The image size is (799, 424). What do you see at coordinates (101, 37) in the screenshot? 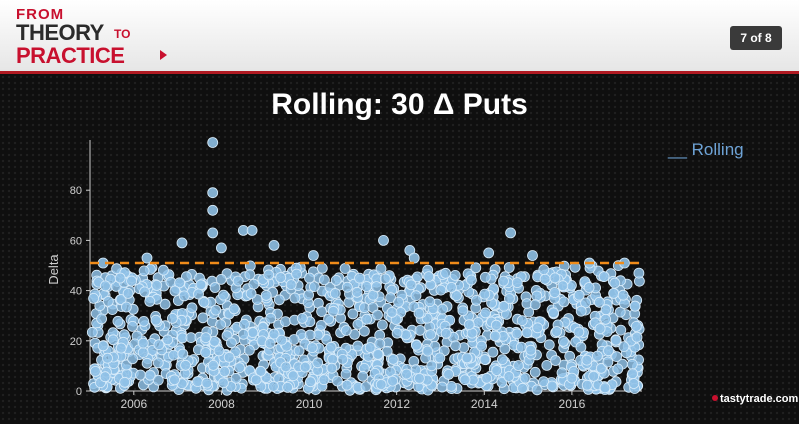
I see `from-theory-to-practice-logo: FROM THEORY TO PRACTICE` at bounding box center [101, 37].